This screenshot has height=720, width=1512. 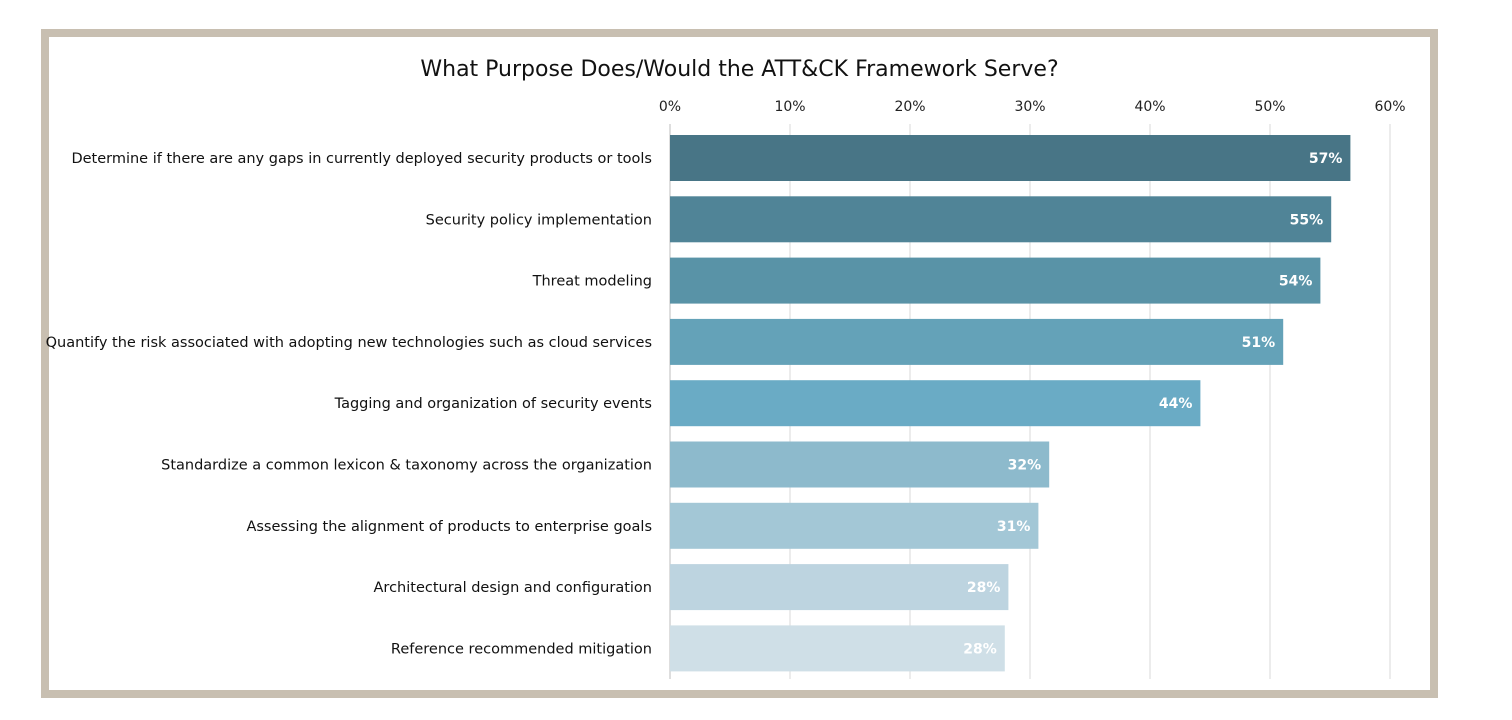 I want to click on category-label: Threat modeling, so click(x=592, y=282).